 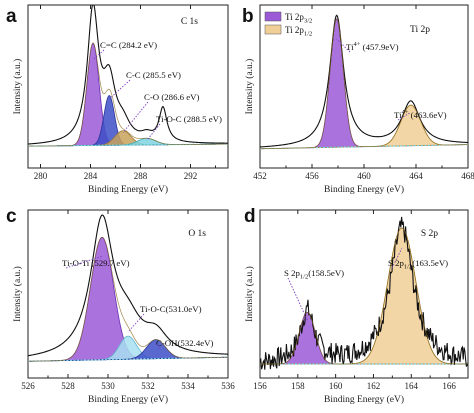 What do you see at coordinates (312, 176) in the screenshot?
I see `x-tick-label: 456` at bounding box center [312, 176].